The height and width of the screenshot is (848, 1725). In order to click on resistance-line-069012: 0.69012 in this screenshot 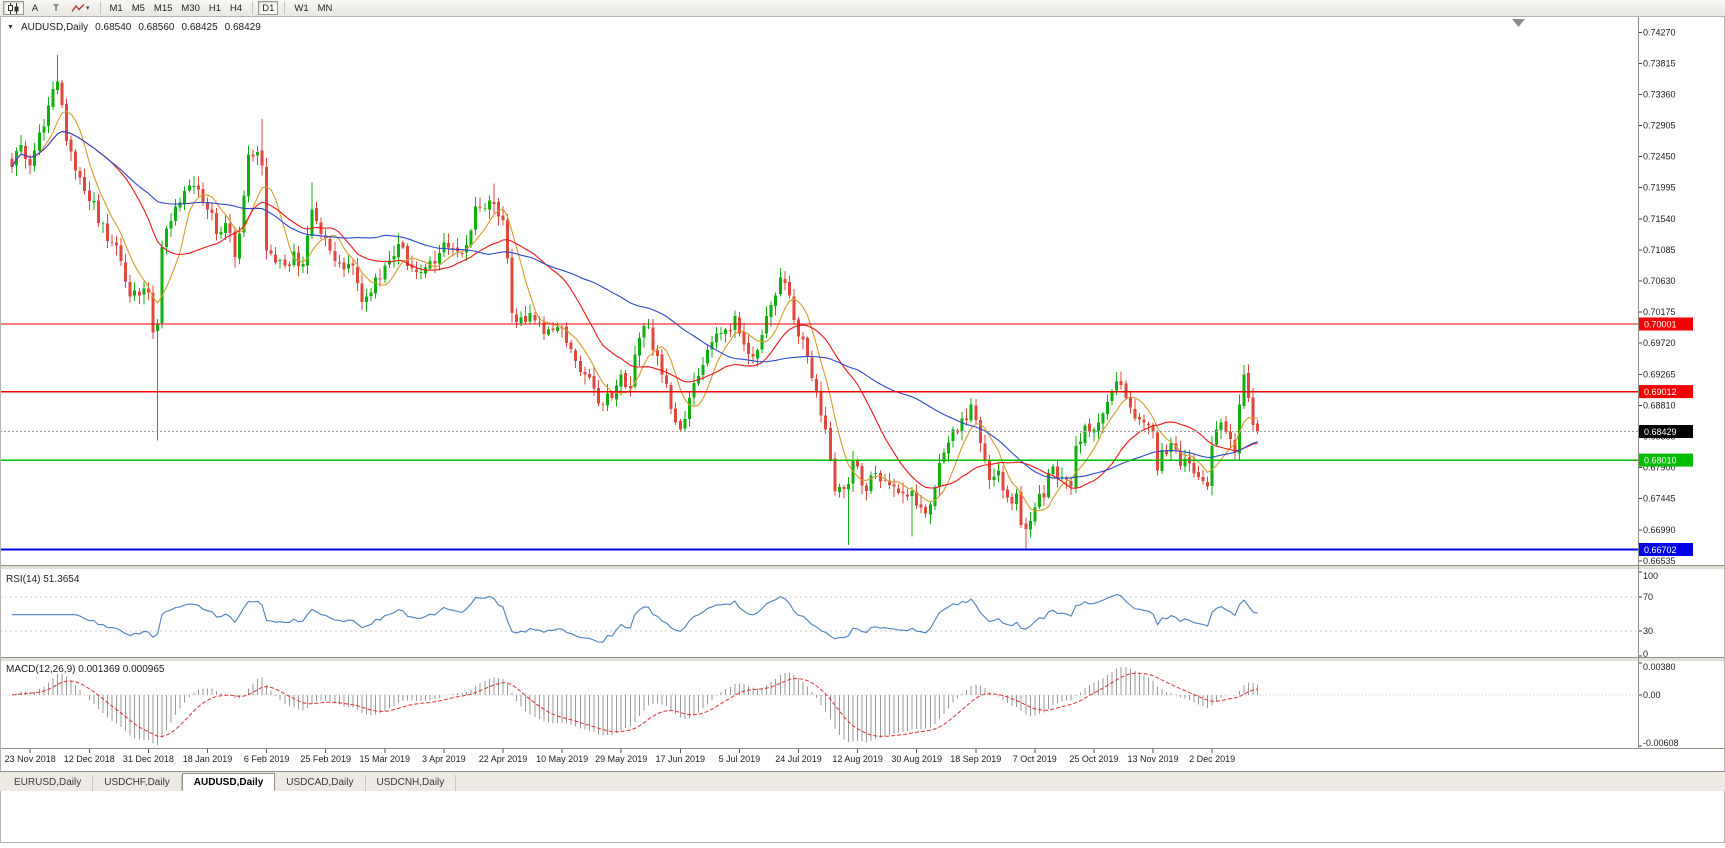, I will do `click(846, 392)`.